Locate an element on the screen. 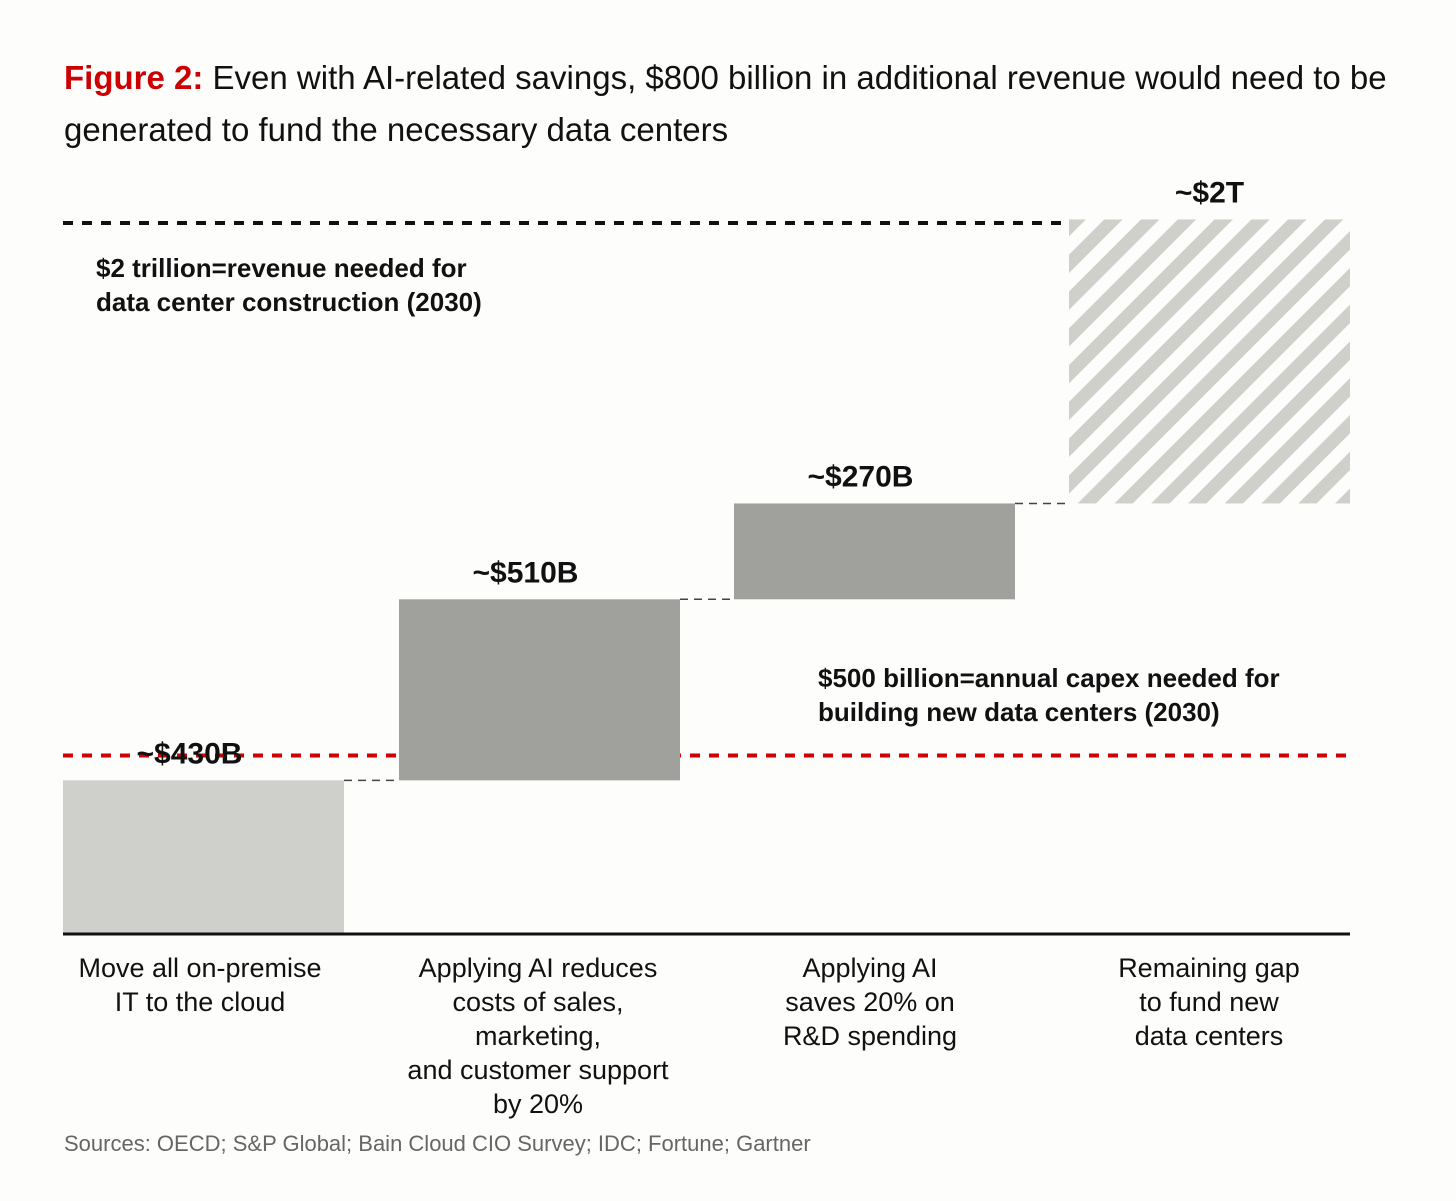  bar-remaining-gap is located at coordinates (1209, 361).